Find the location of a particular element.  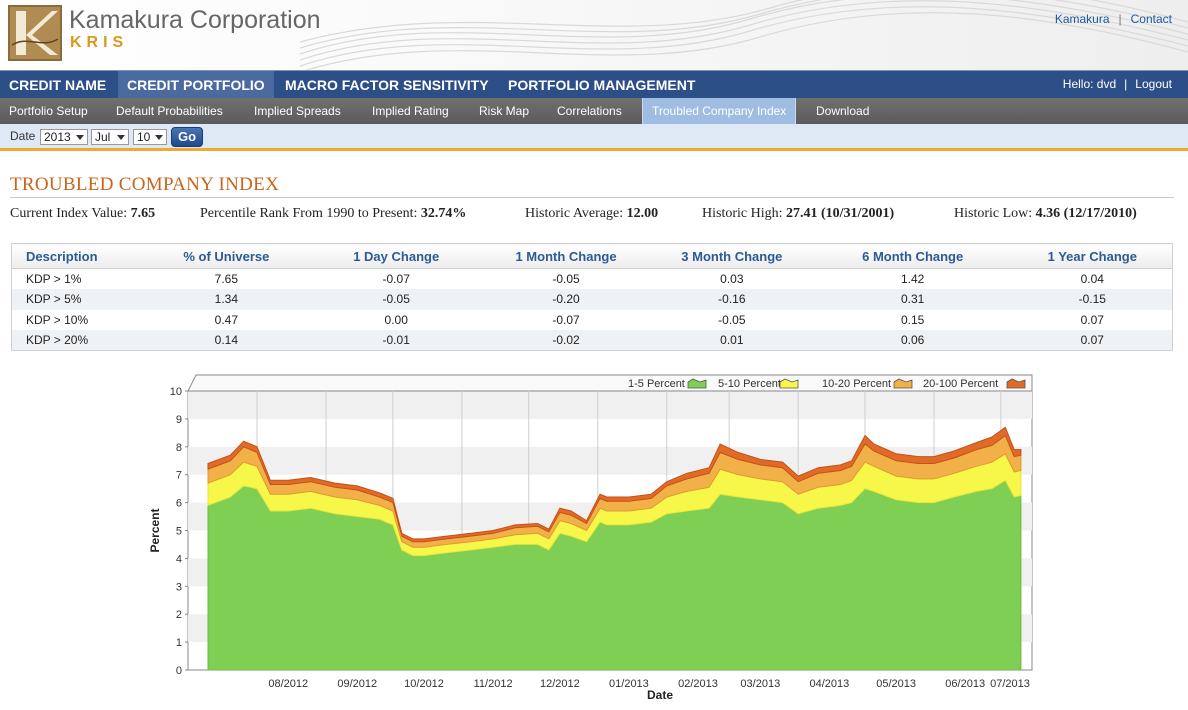

tab-default-probabilities: Default Probabilities is located at coordinates (169, 111).